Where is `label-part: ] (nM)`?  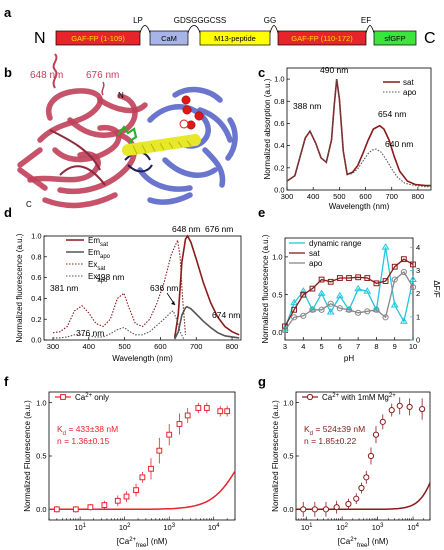
label-part: ] (nM) is located at coordinates (156, 541).